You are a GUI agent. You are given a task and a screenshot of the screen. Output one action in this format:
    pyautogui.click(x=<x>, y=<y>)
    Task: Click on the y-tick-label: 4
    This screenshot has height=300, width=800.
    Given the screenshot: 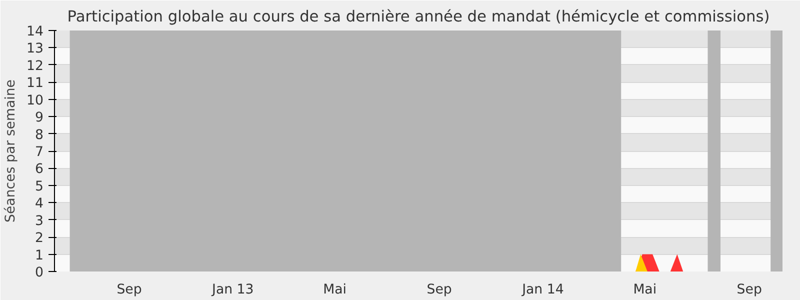 What is the action you would take?
    pyautogui.click(x=39, y=204)
    